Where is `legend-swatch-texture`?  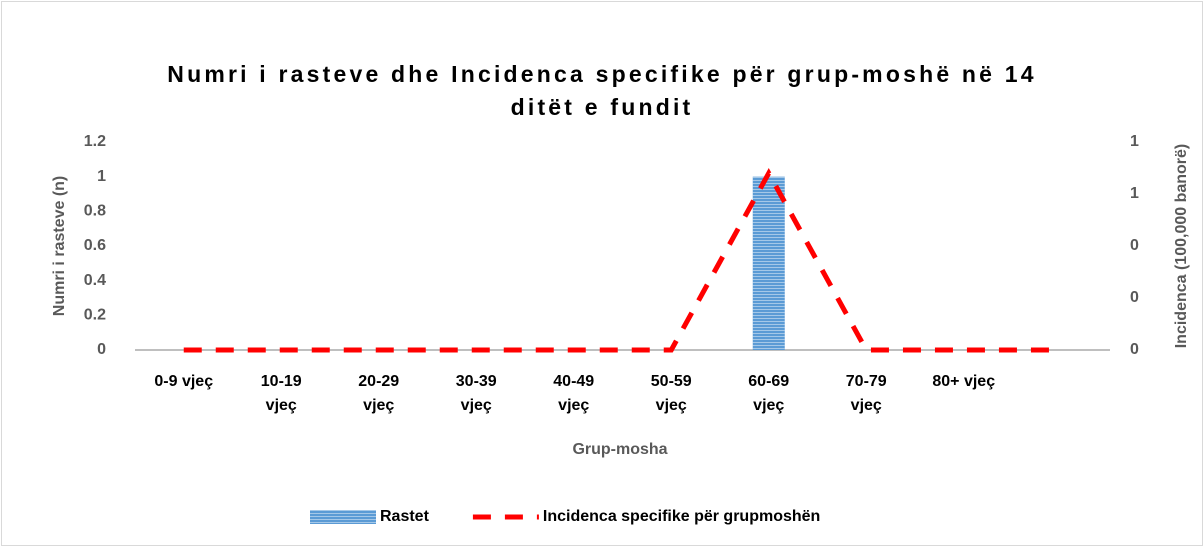
legend-swatch-texture is located at coordinates (343, 517).